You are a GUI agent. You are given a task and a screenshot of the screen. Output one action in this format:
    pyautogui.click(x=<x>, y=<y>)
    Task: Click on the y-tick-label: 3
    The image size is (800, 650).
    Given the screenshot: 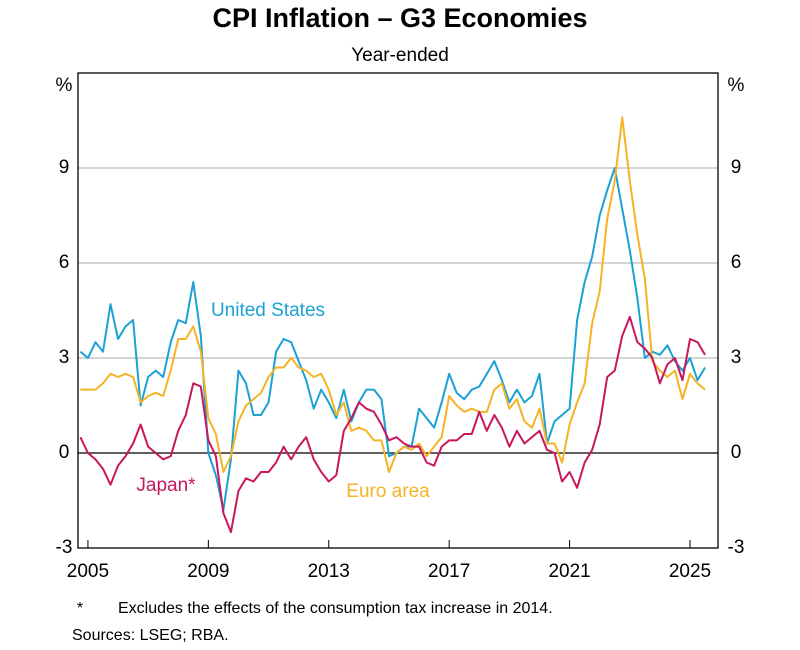 What is the action you would take?
    pyautogui.click(x=64, y=357)
    